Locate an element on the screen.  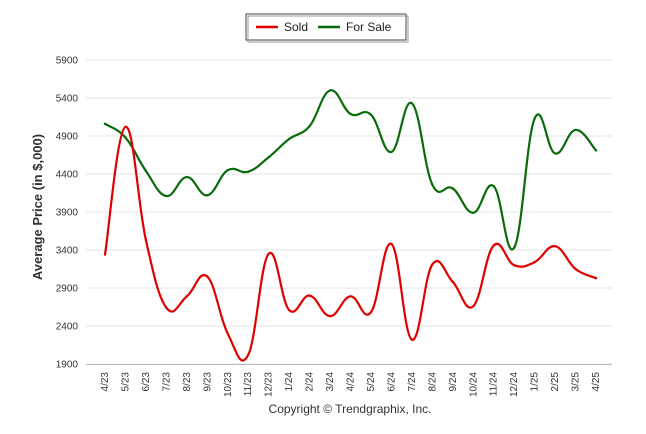
legend-label-for-sale: For Sale is located at coordinates (369, 27).